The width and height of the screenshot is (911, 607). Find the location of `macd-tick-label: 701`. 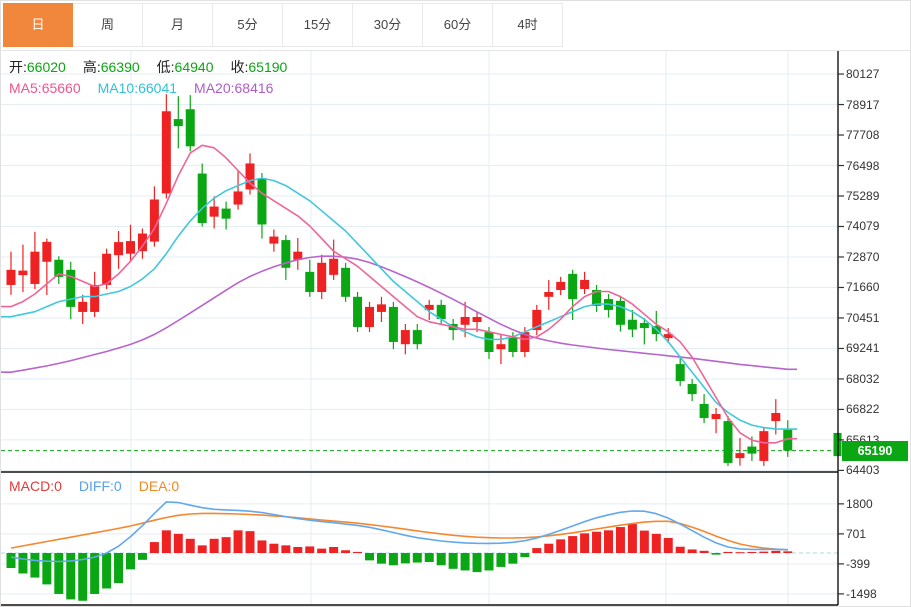

macd-tick-label: 701 is located at coordinates (856, 533).